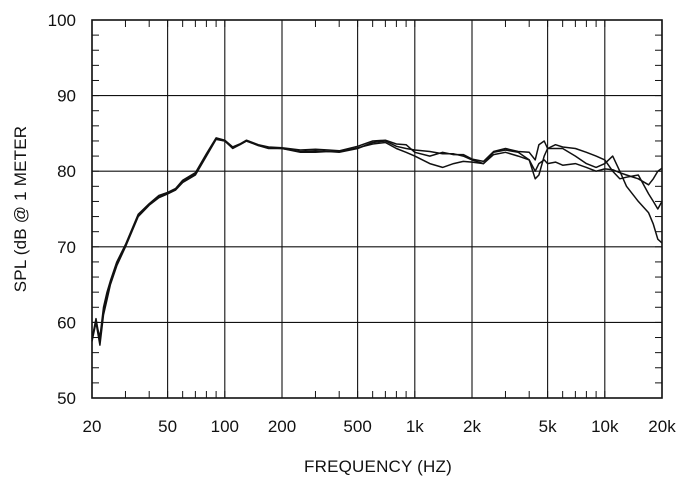 The image size is (690, 490). What do you see at coordinates (225, 426) in the screenshot?
I see `x-tick-label: 100` at bounding box center [225, 426].